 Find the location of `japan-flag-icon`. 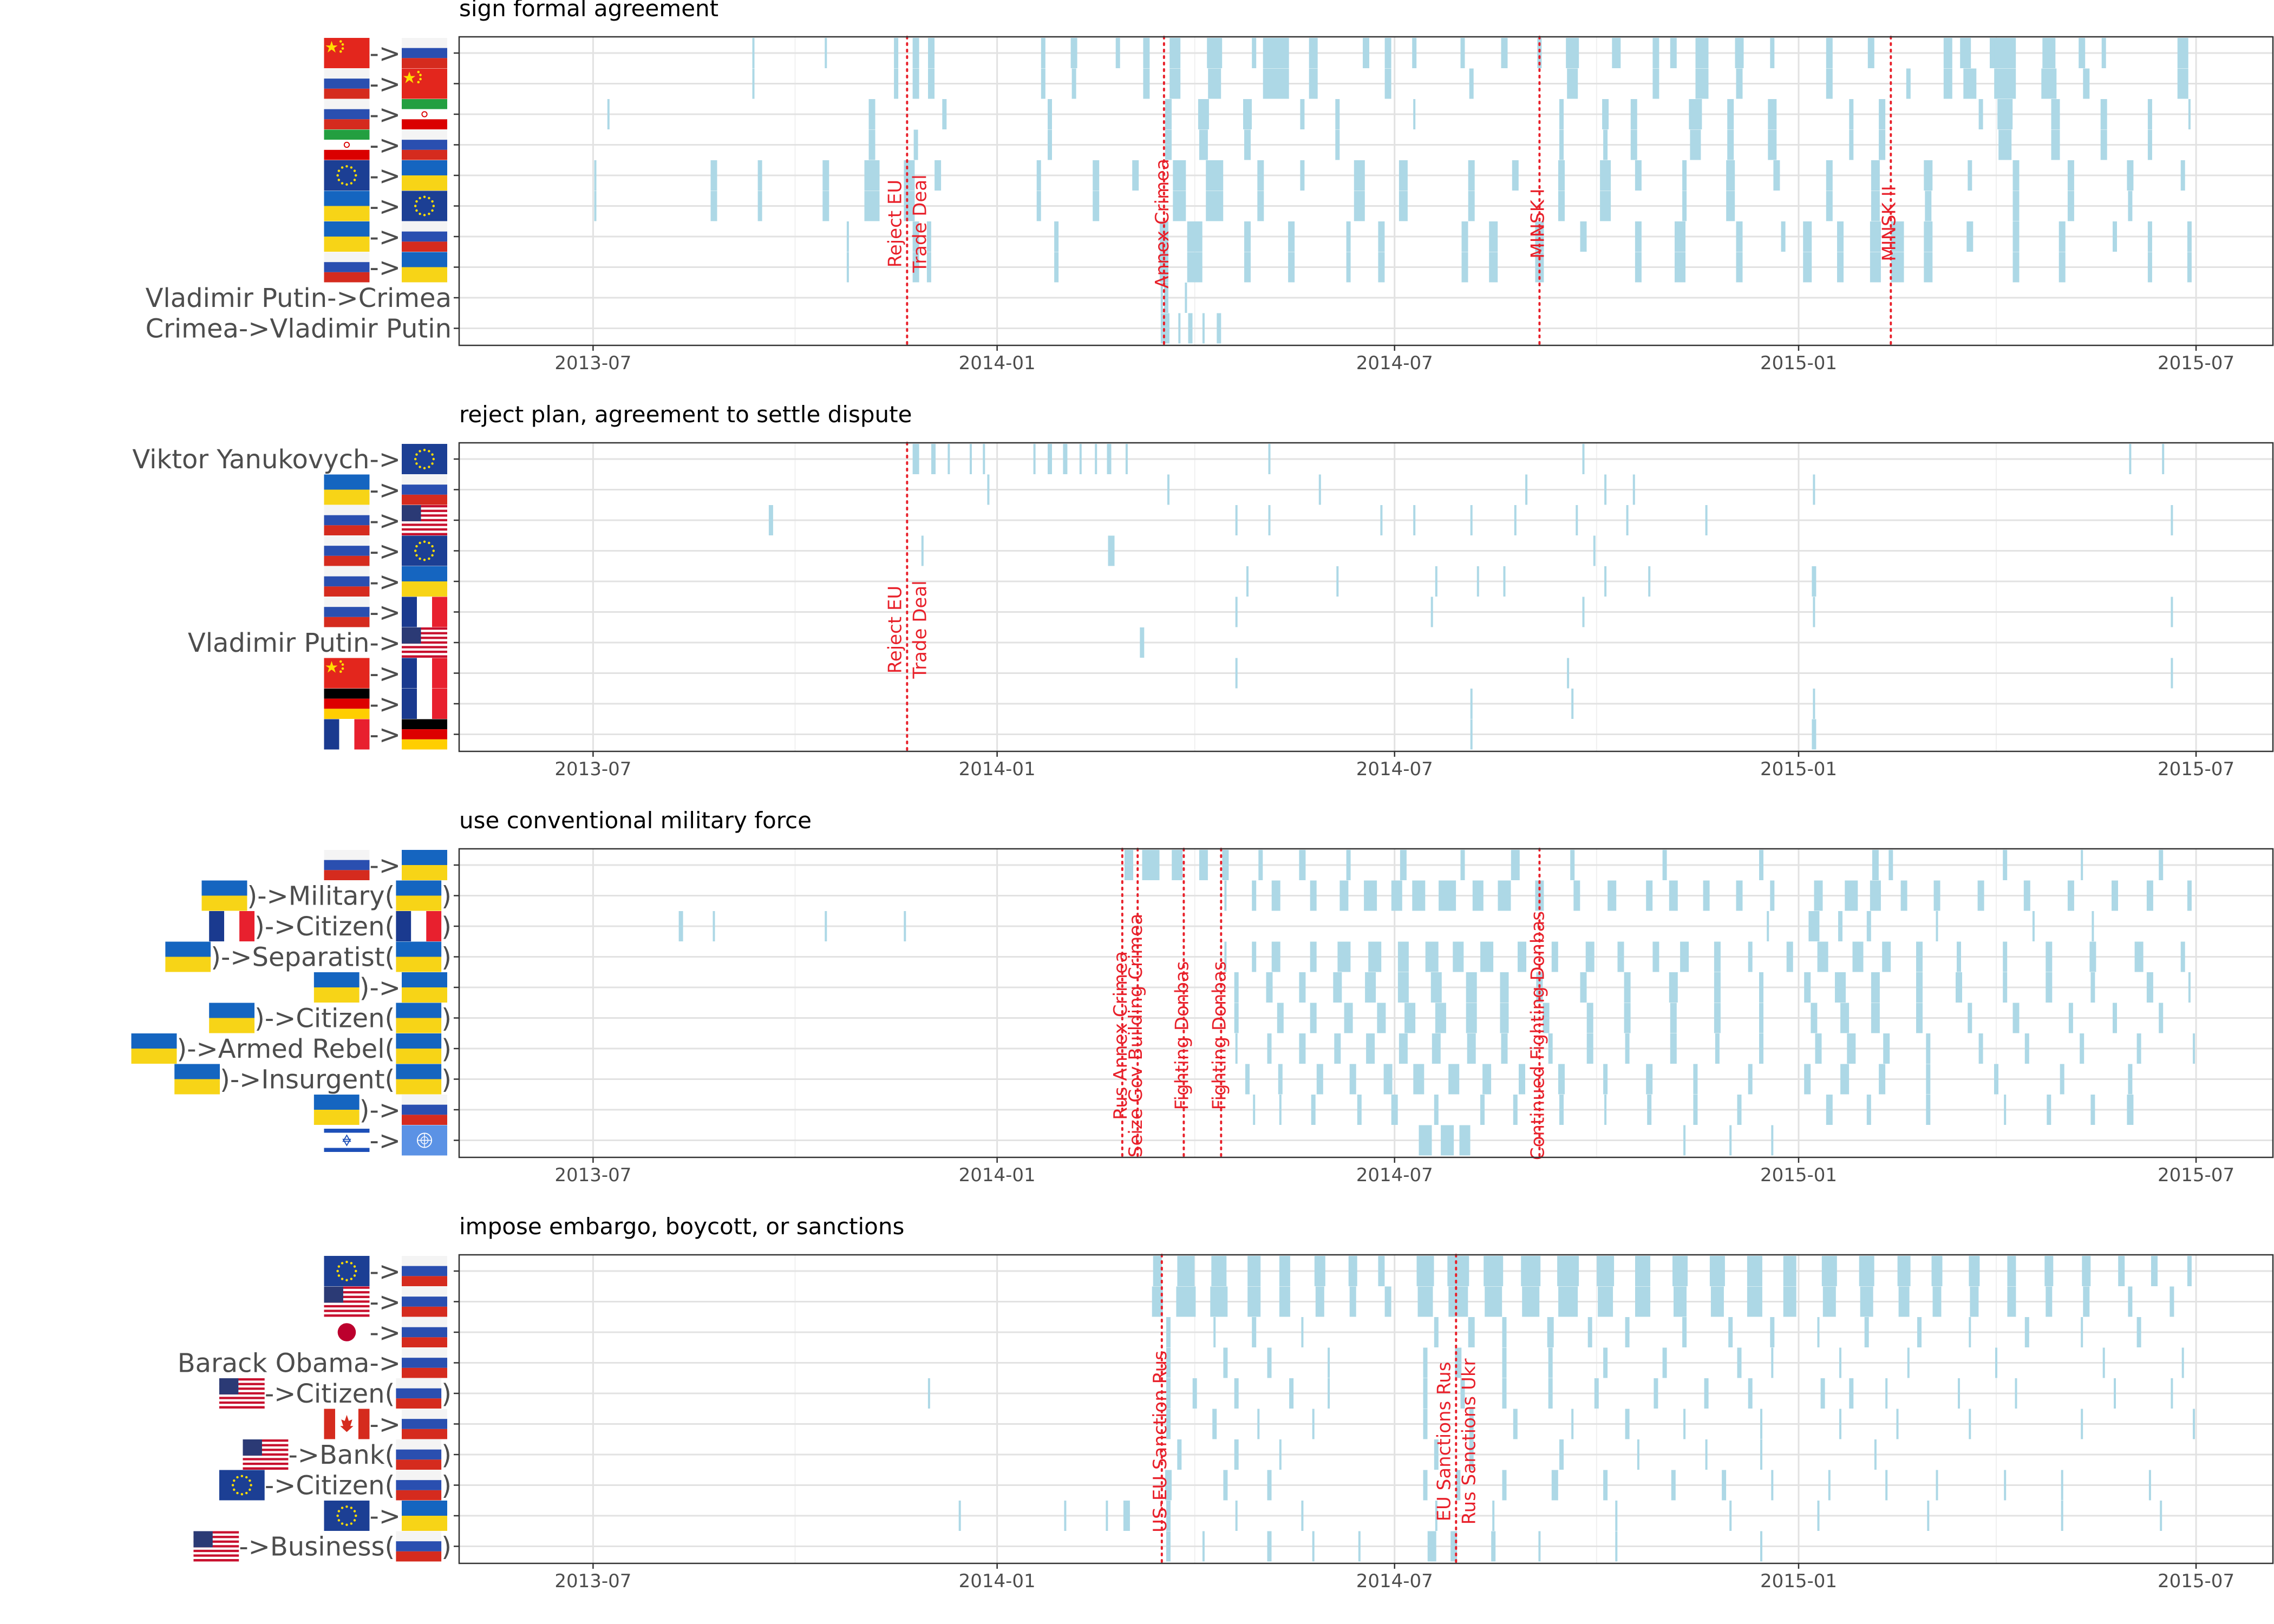

japan-flag-icon is located at coordinates (347, 1332).